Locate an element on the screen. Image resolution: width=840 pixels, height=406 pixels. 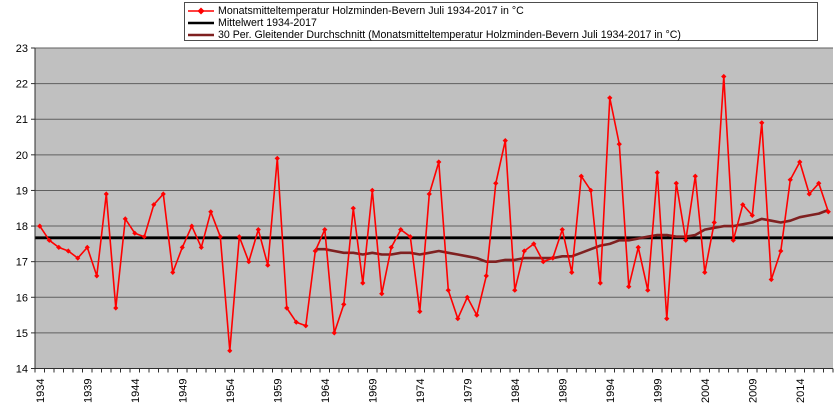
x-axis-label: 1984 is located at coordinates (516, 391).